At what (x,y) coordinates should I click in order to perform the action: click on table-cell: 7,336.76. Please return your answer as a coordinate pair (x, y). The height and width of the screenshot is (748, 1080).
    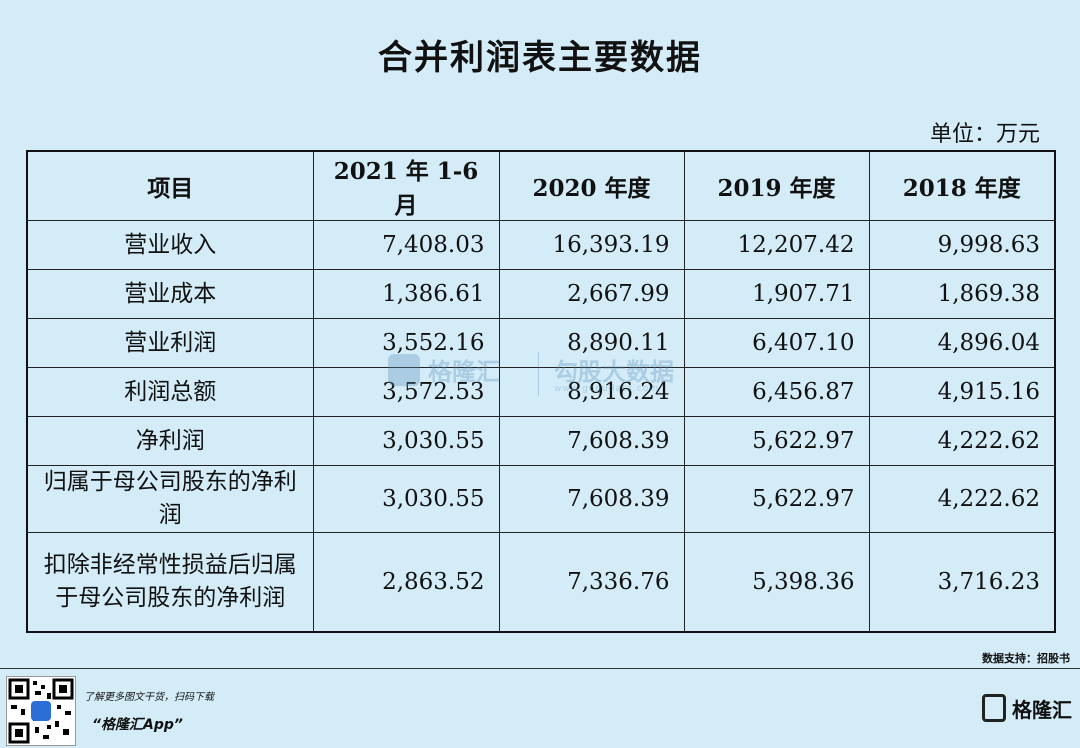
    Looking at the image, I should click on (591, 582).